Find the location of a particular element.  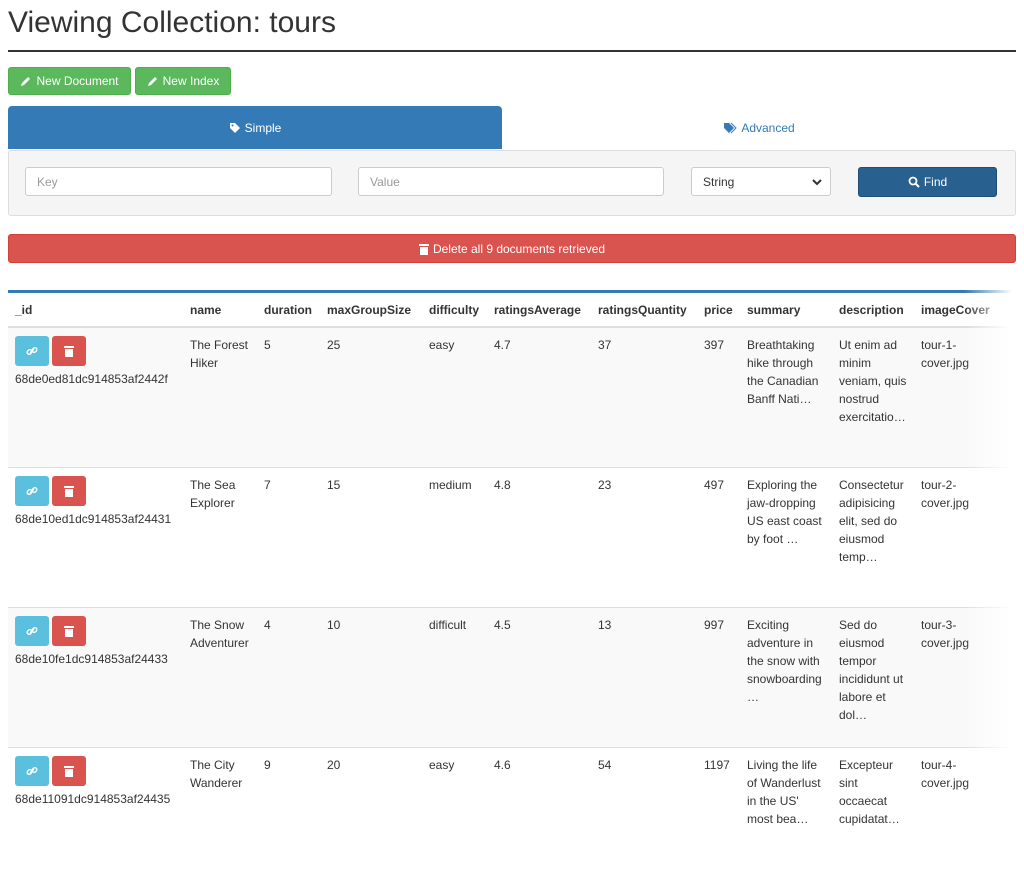

delete-all-button: Delete all 9 documents retrieved is located at coordinates (512, 248).